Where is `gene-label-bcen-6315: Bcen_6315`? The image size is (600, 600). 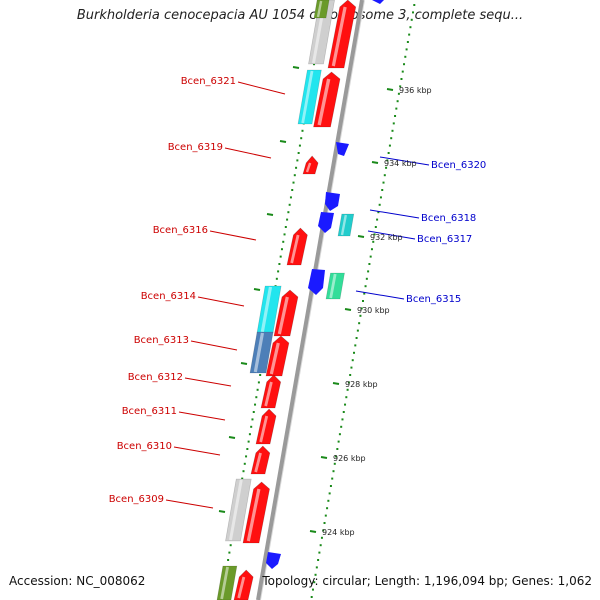
gene-label-bcen-6315: Bcen_6315 is located at coordinates (433, 299).